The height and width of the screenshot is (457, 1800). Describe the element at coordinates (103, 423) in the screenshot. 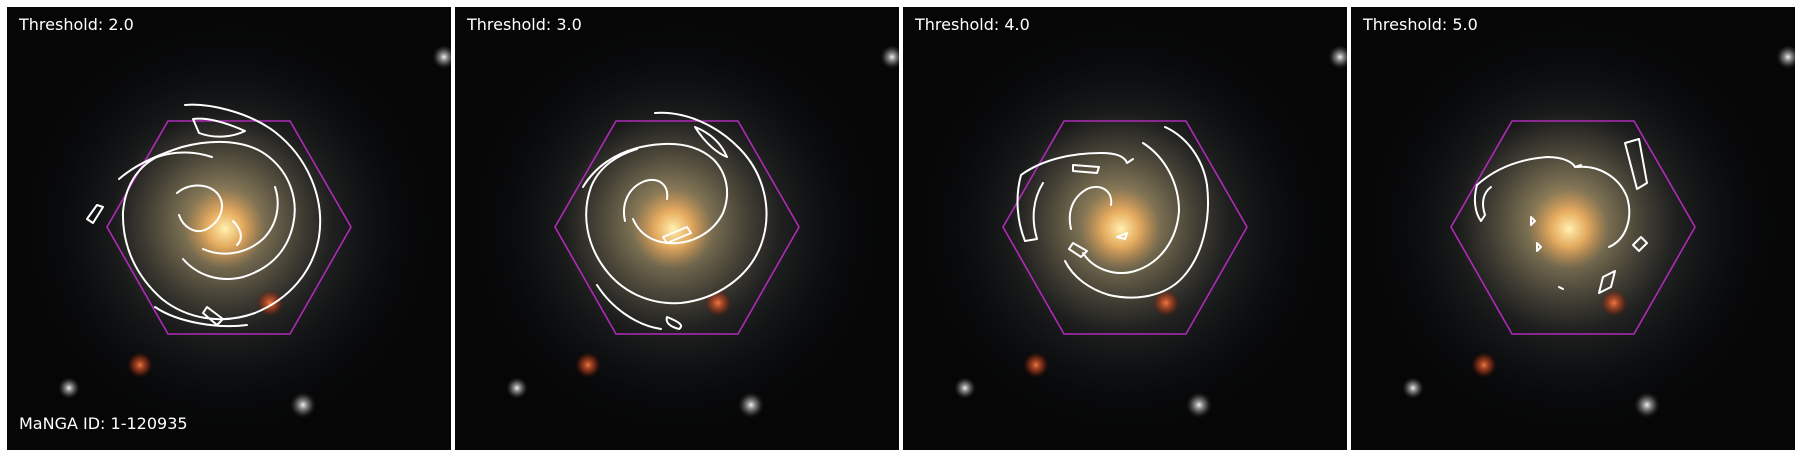

I see `manga-id-label: MaNGA ID: 1-120935` at that location.